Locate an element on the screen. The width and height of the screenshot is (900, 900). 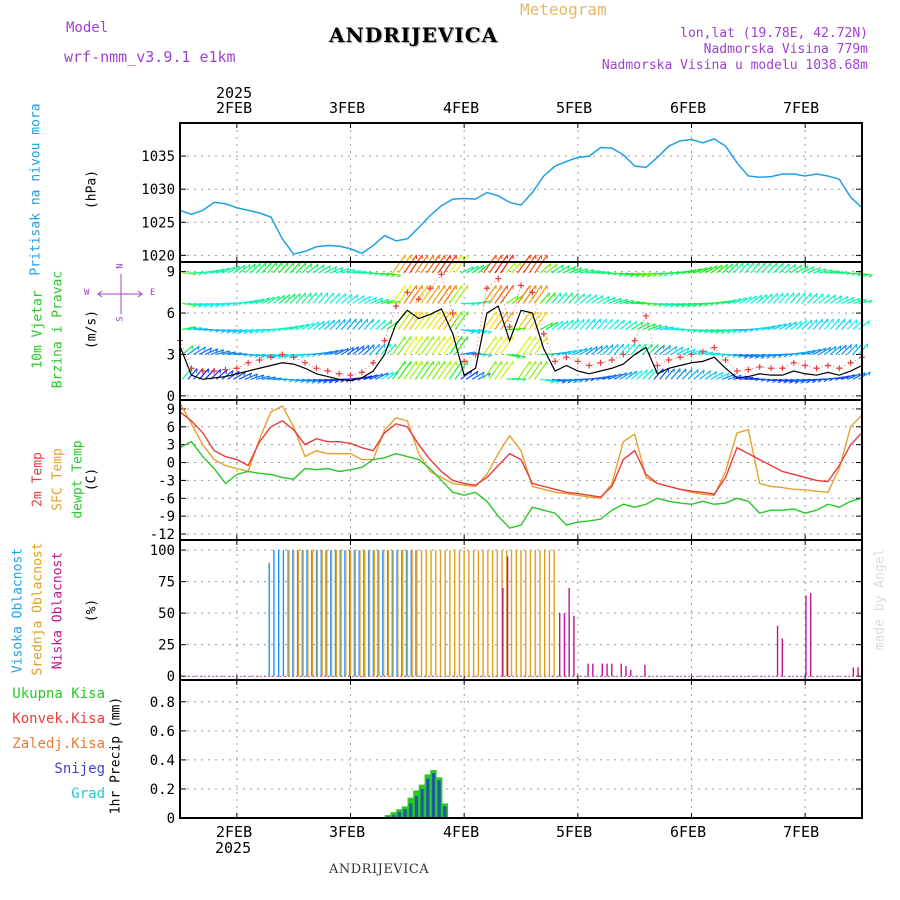
bottom-day-label: 2FEB is located at coordinates (234, 832).